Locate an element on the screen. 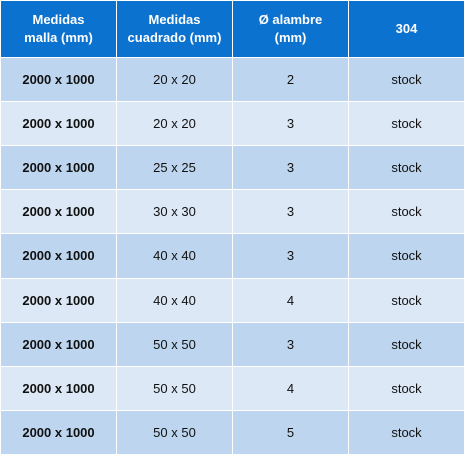  table-row: 2000 x 1000 20 x 20 3 stock is located at coordinates (232, 124).